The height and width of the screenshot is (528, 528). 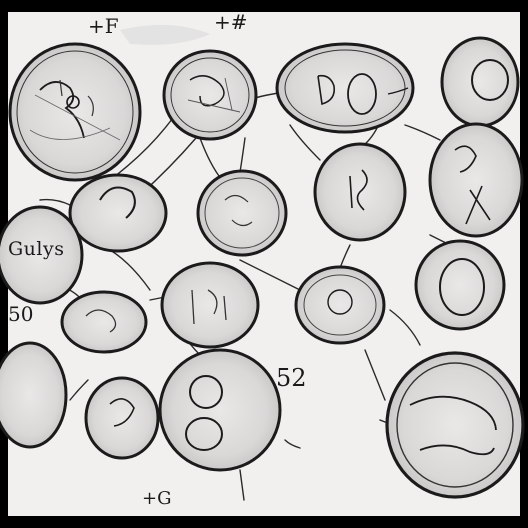 What do you see at coordinates (21, 314) in the screenshot?
I see `label-left-number: 50` at bounding box center [21, 314].